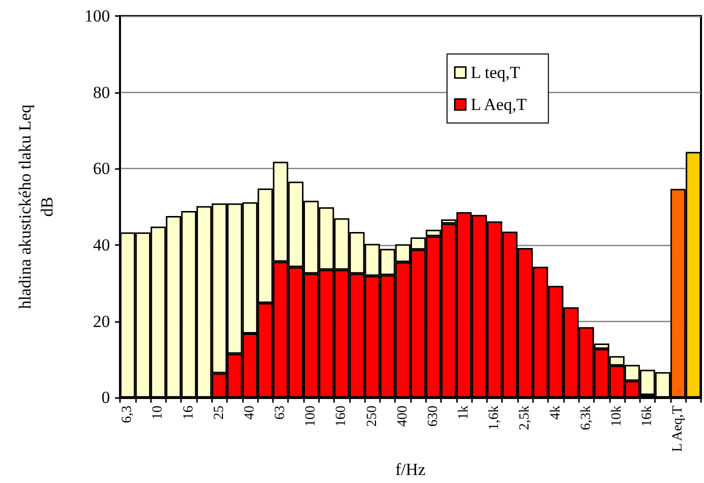 Image resolution: width=704 pixels, height=483 pixels. I want to click on x-tick-label: 630, so click(433, 416).